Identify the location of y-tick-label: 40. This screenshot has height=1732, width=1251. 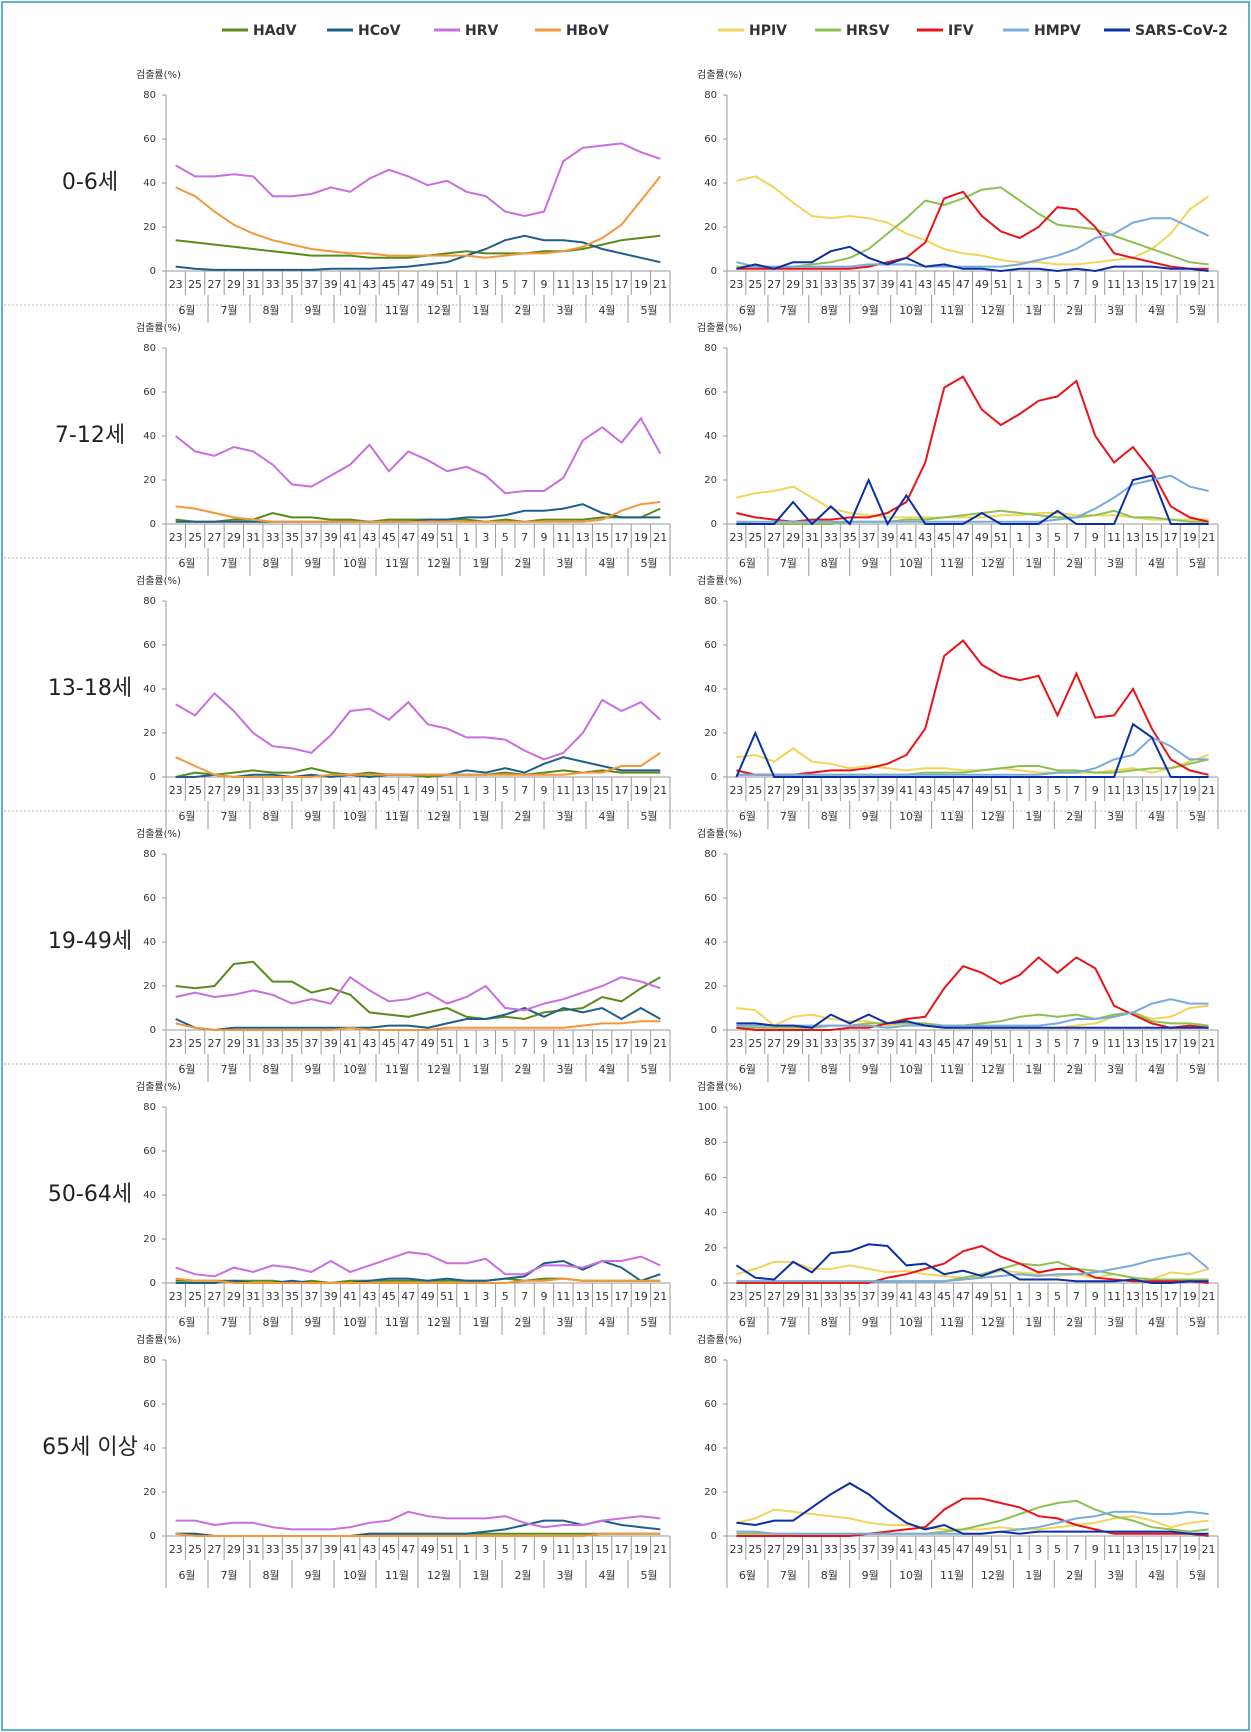
(149, 689).